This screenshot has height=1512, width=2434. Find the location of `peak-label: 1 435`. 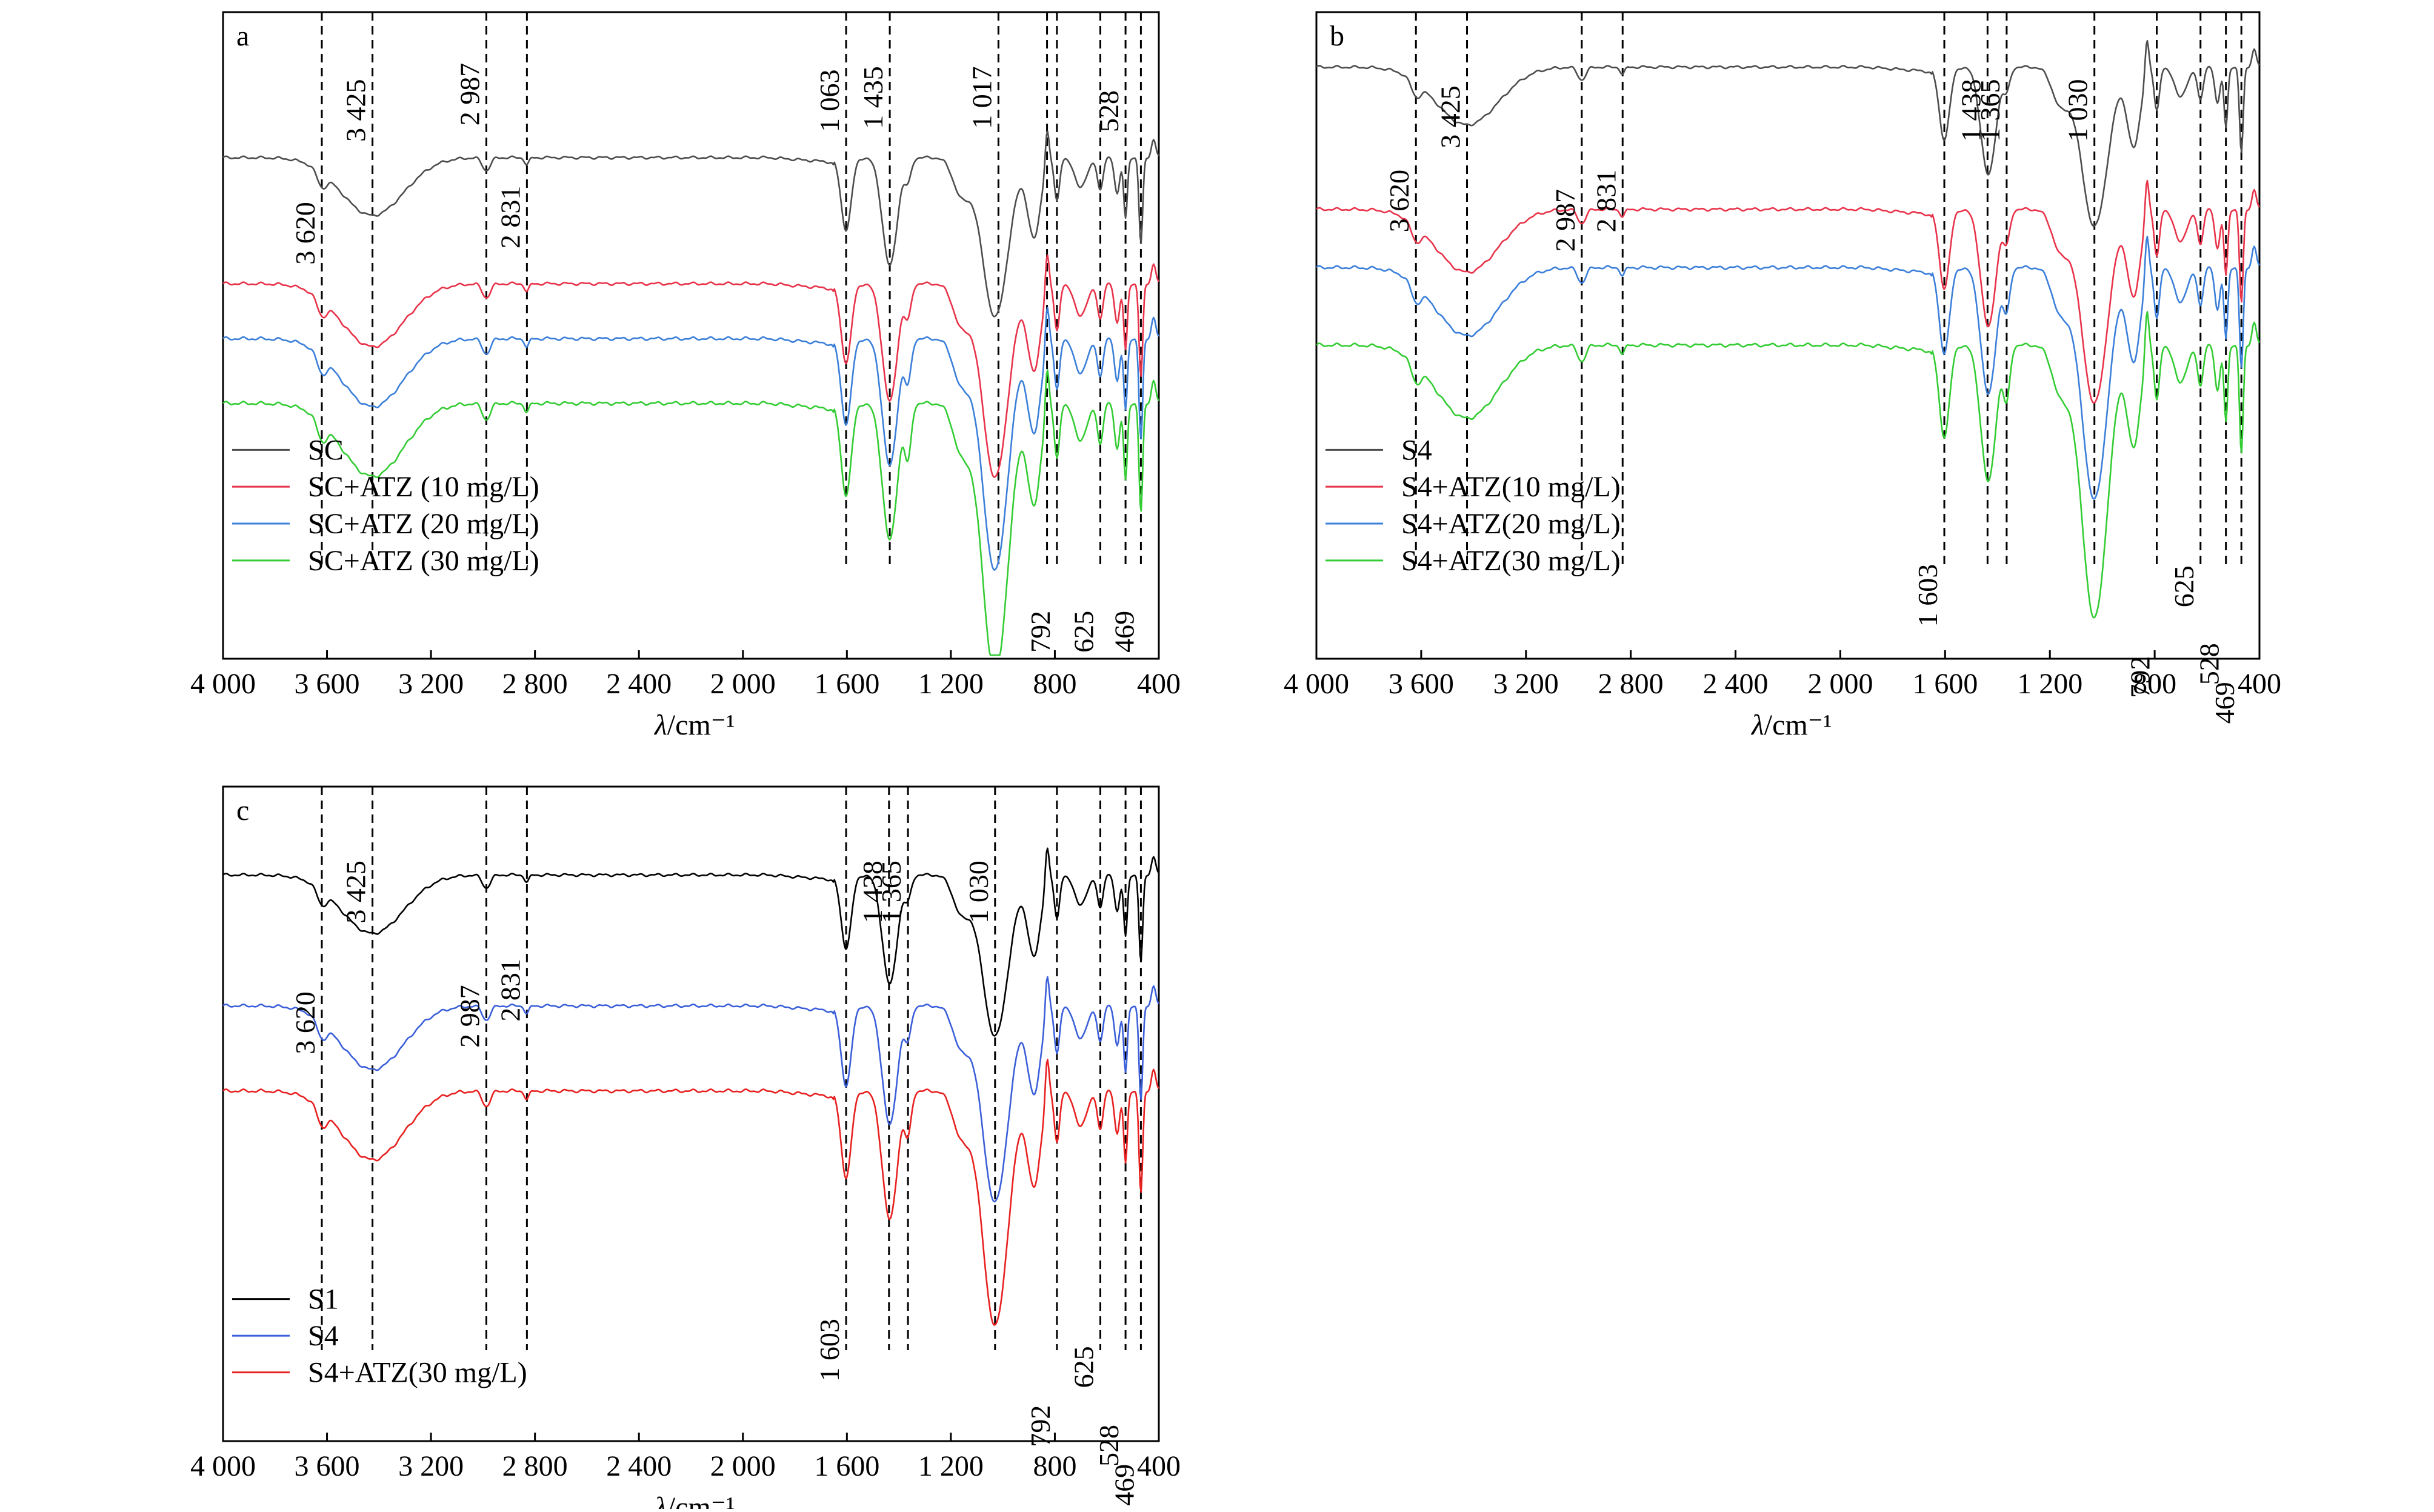

peak-label: 1 435 is located at coordinates (874, 97).